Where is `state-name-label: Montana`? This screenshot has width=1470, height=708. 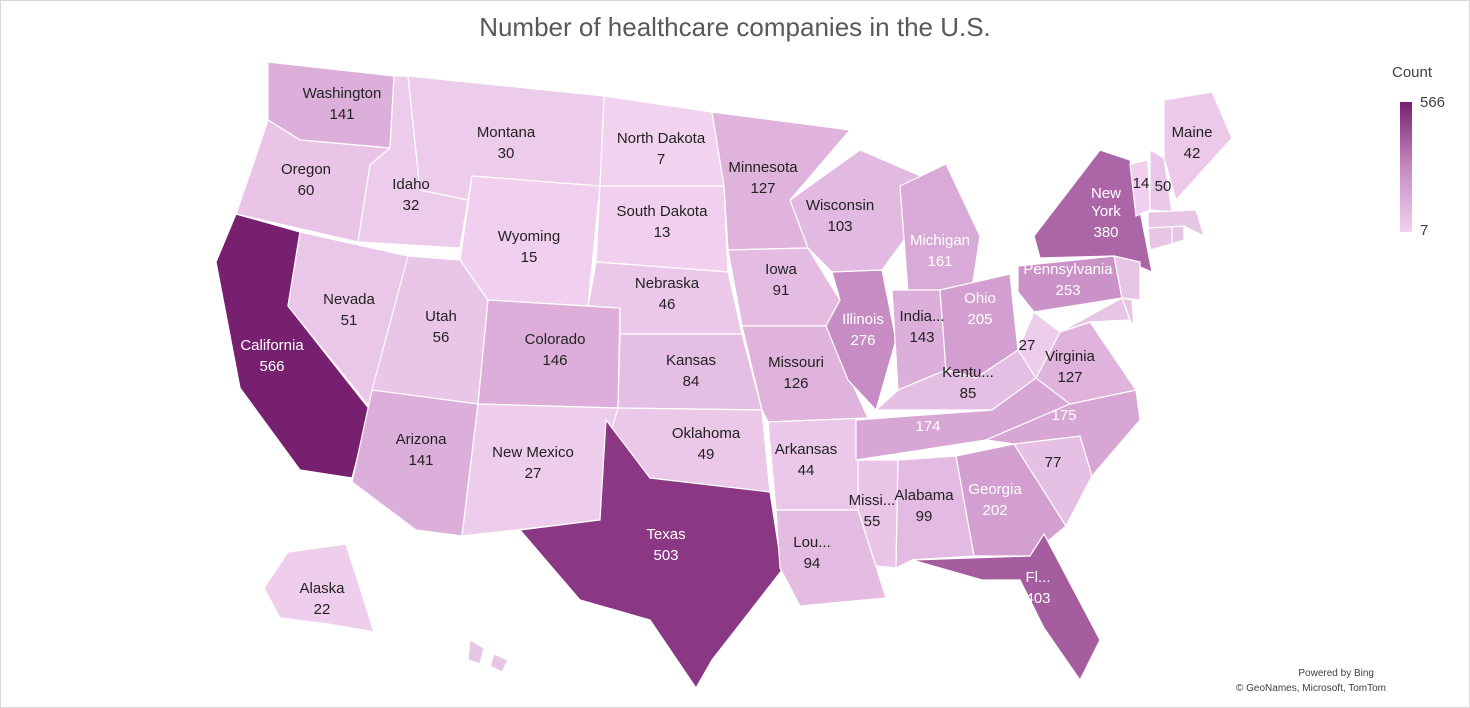
state-name-label: Montana is located at coordinates (506, 132).